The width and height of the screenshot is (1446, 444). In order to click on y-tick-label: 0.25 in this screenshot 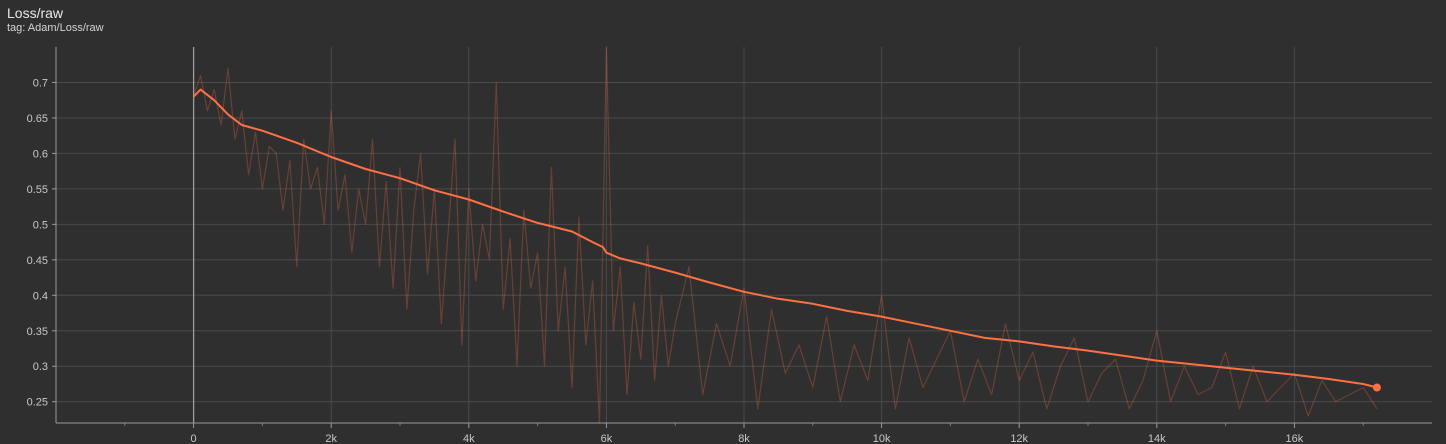, I will do `click(37, 403)`.